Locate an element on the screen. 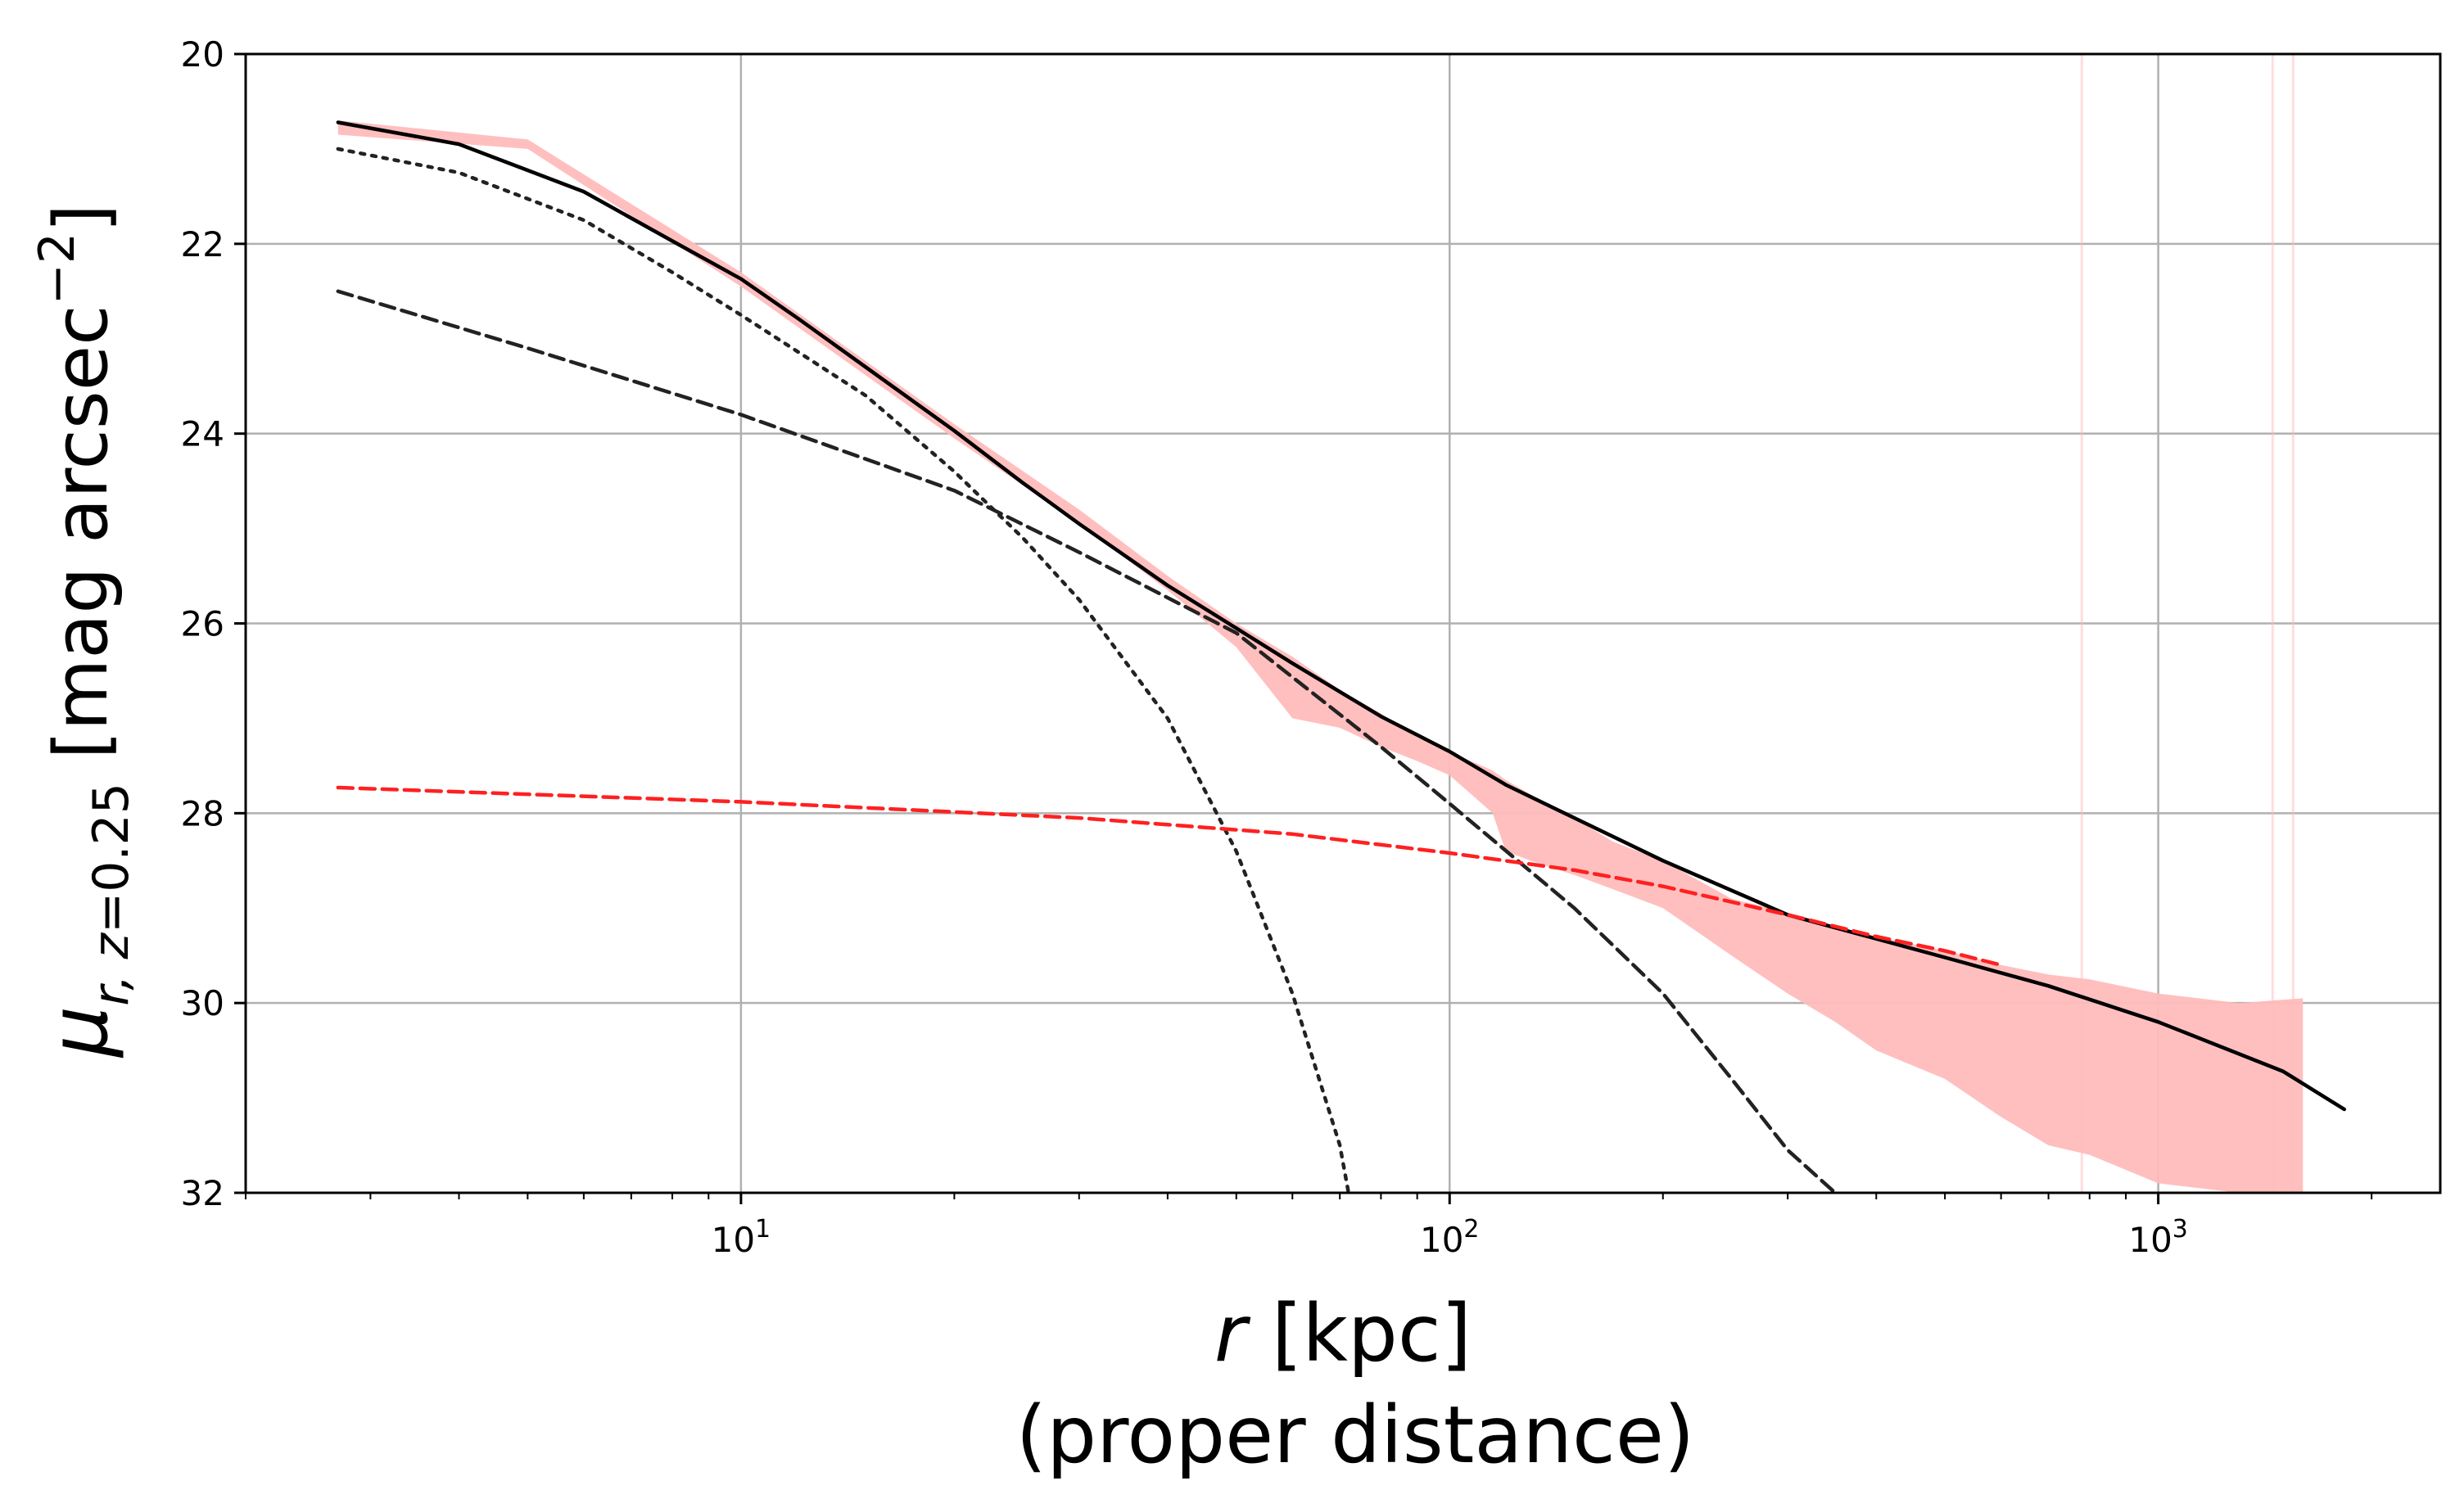 This screenshot has height=1508, width=2464. y-tick-label: 22 is located at coordinates (202, 244).